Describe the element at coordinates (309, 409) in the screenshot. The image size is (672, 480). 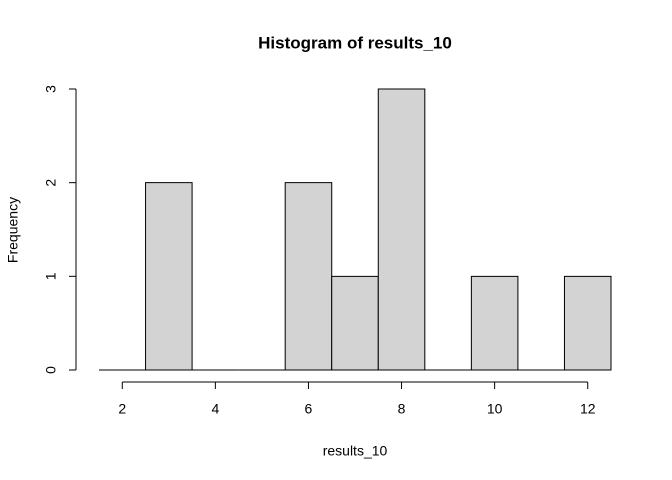
I see `x-tick-label: 6` at that location.